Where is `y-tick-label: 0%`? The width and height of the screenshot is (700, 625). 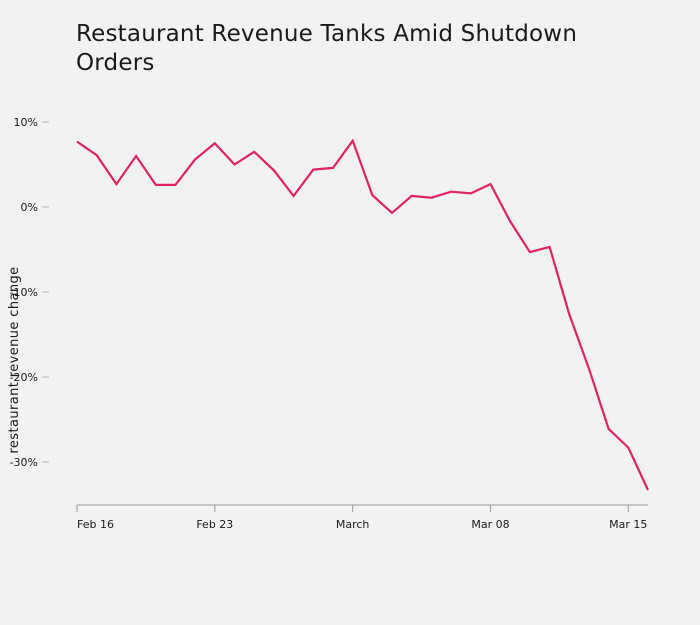 y-tick-label: 0% is located at coordinates (29, 207).